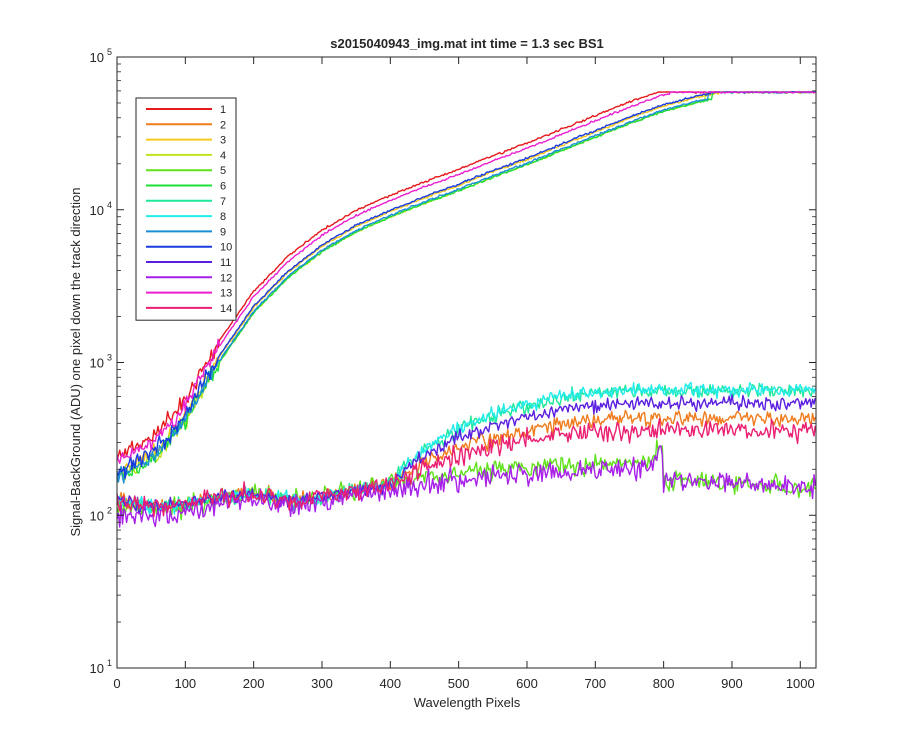  What do you see at coordinates (109, 52) in the screenshot?
I see `y-tick-exponent: 5` at bounding box center [109, 52].